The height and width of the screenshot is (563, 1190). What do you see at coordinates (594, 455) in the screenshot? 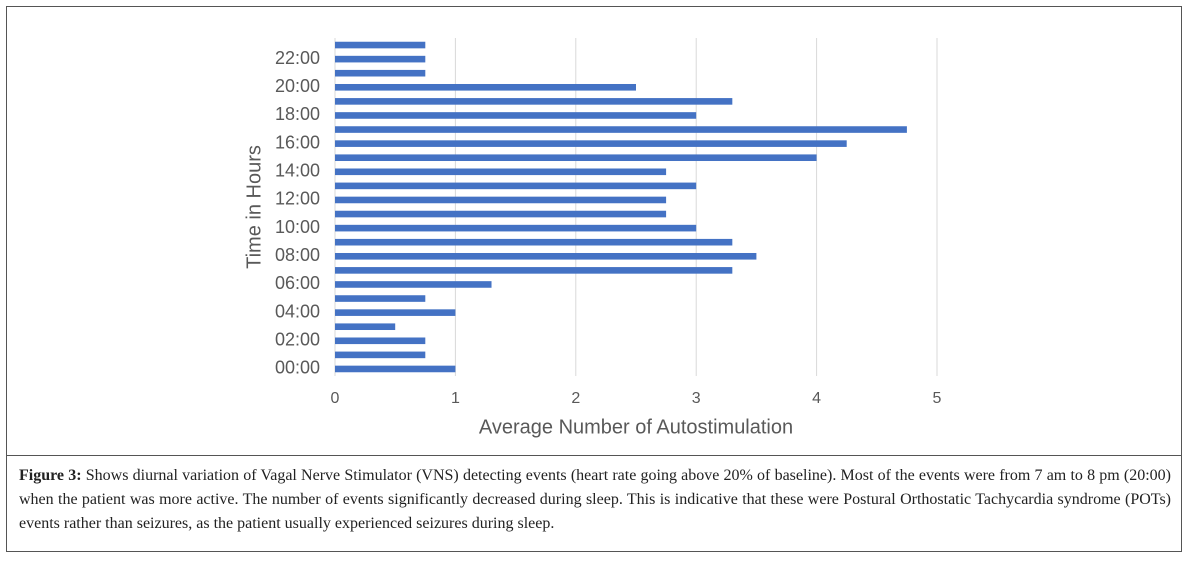
I see `separator` at bounding box center [594, 455].